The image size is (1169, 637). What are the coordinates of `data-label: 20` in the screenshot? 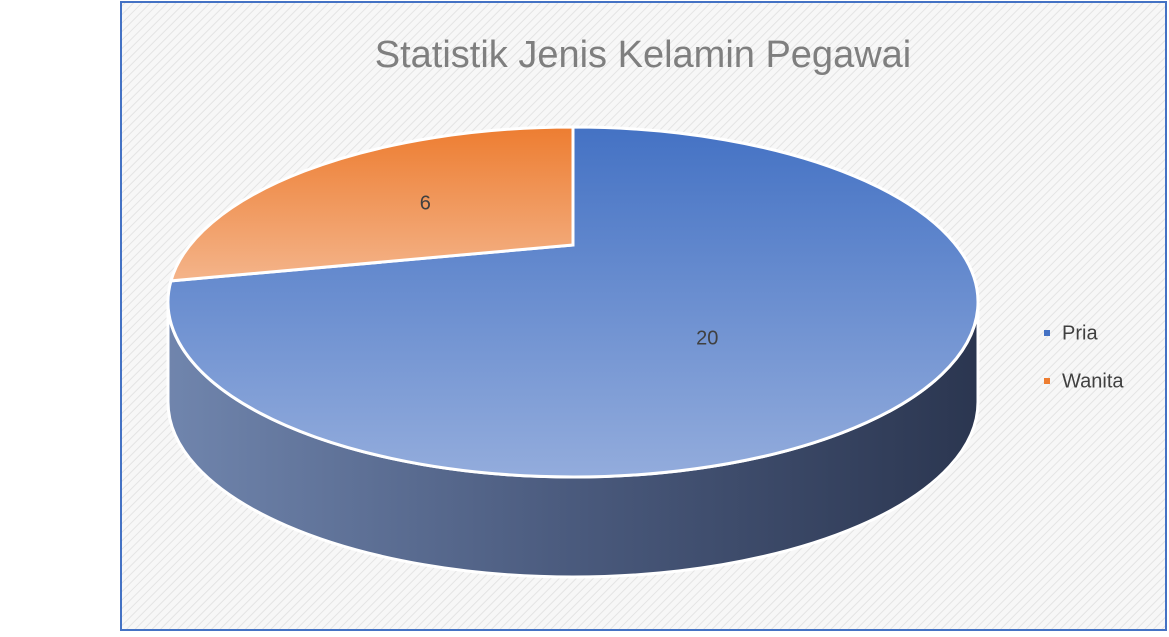 It's located at (707, 338).